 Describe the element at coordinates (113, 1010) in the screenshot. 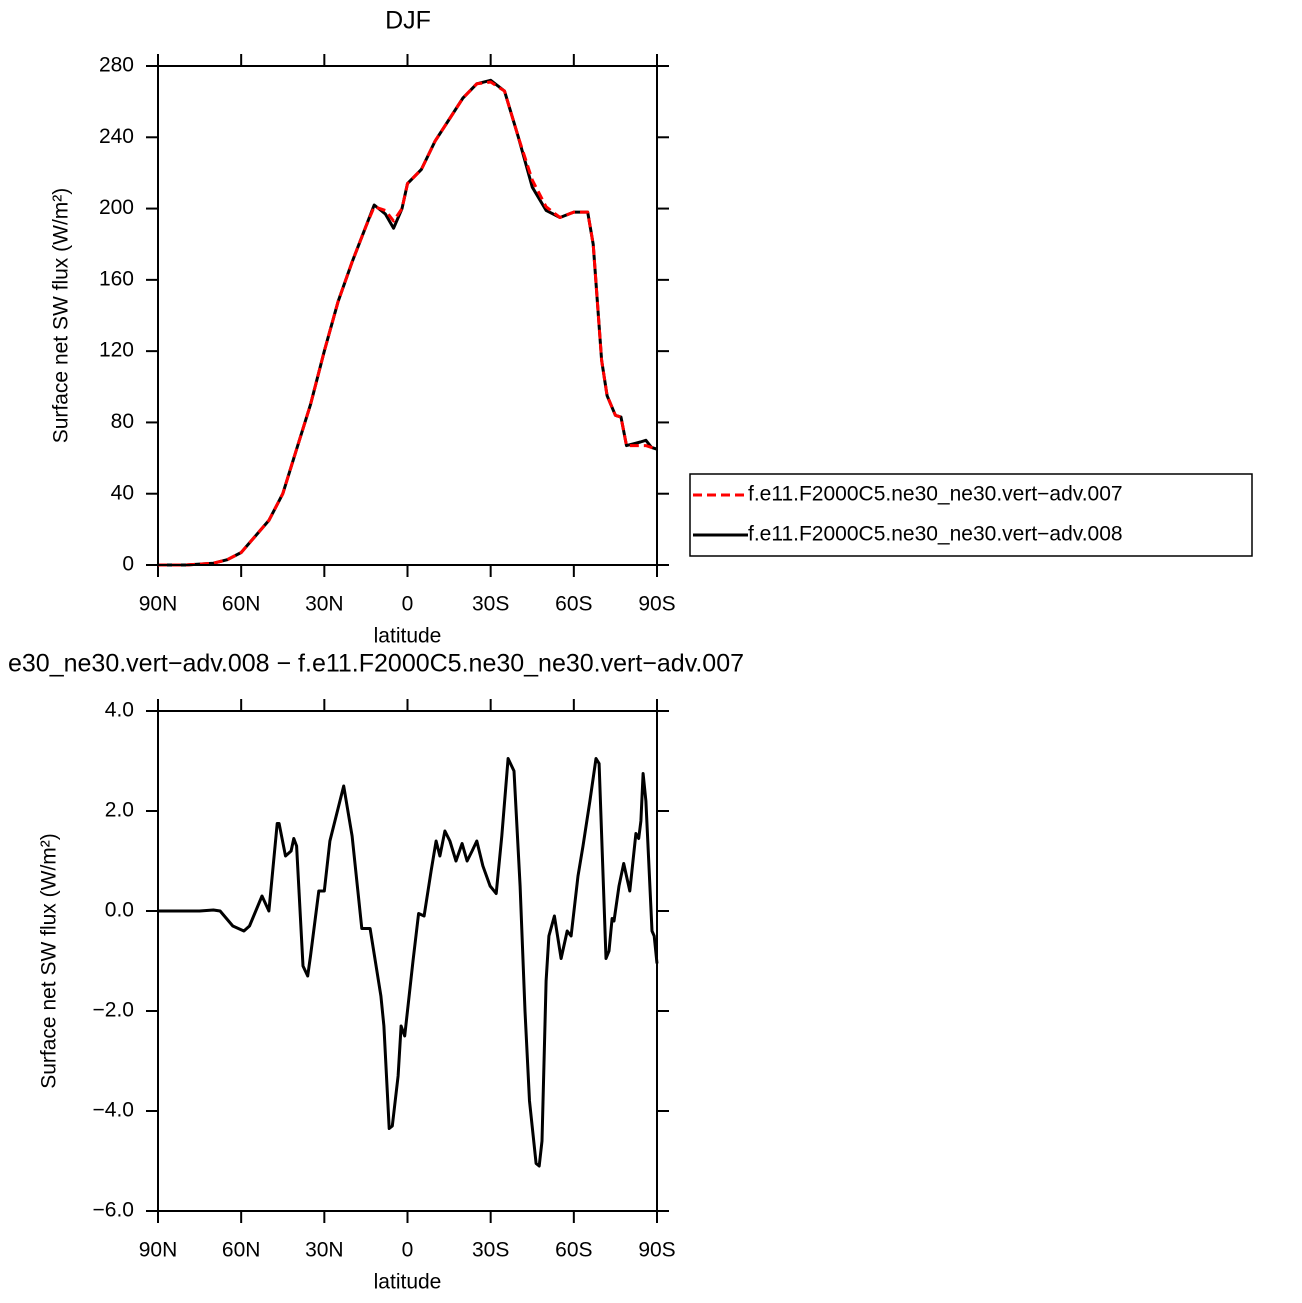

I see `y-tick-label: −2.0` at that location.